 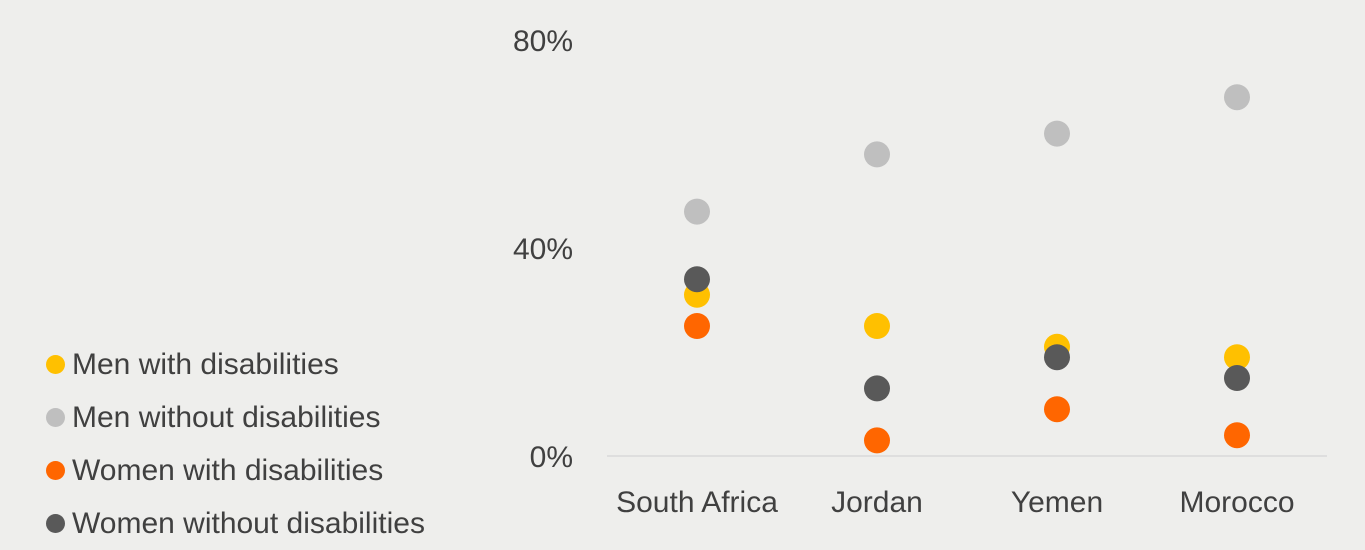 What do you see at coordinates (543, 249) in the screenshot?
I see `y-tick-label: 40%` at bounding box center [543, 249].